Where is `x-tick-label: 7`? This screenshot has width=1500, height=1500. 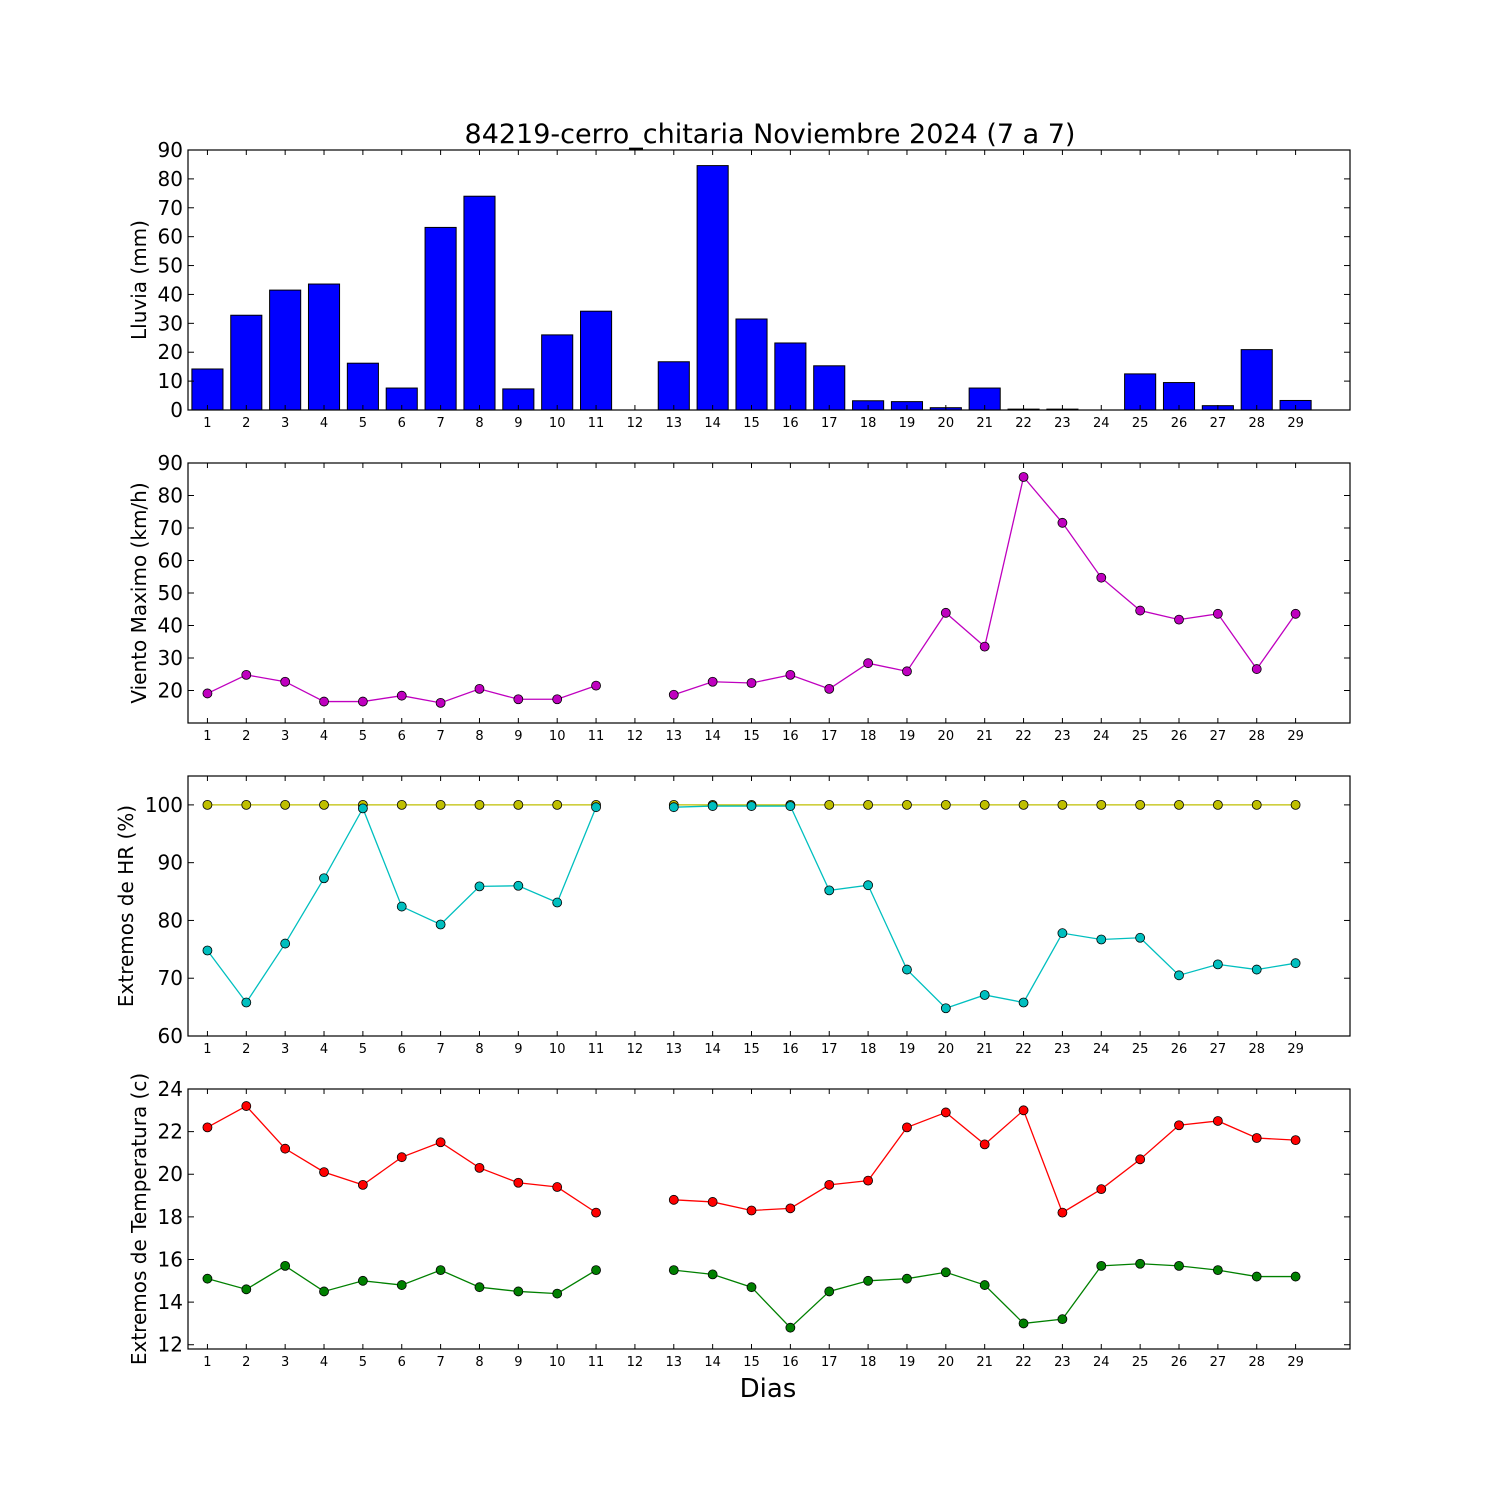 x-tick-label: 7 is located at coordinates (440, 1049).